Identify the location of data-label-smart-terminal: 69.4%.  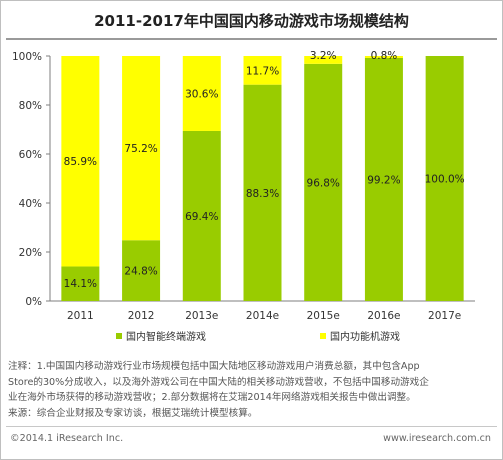
(201, 217).